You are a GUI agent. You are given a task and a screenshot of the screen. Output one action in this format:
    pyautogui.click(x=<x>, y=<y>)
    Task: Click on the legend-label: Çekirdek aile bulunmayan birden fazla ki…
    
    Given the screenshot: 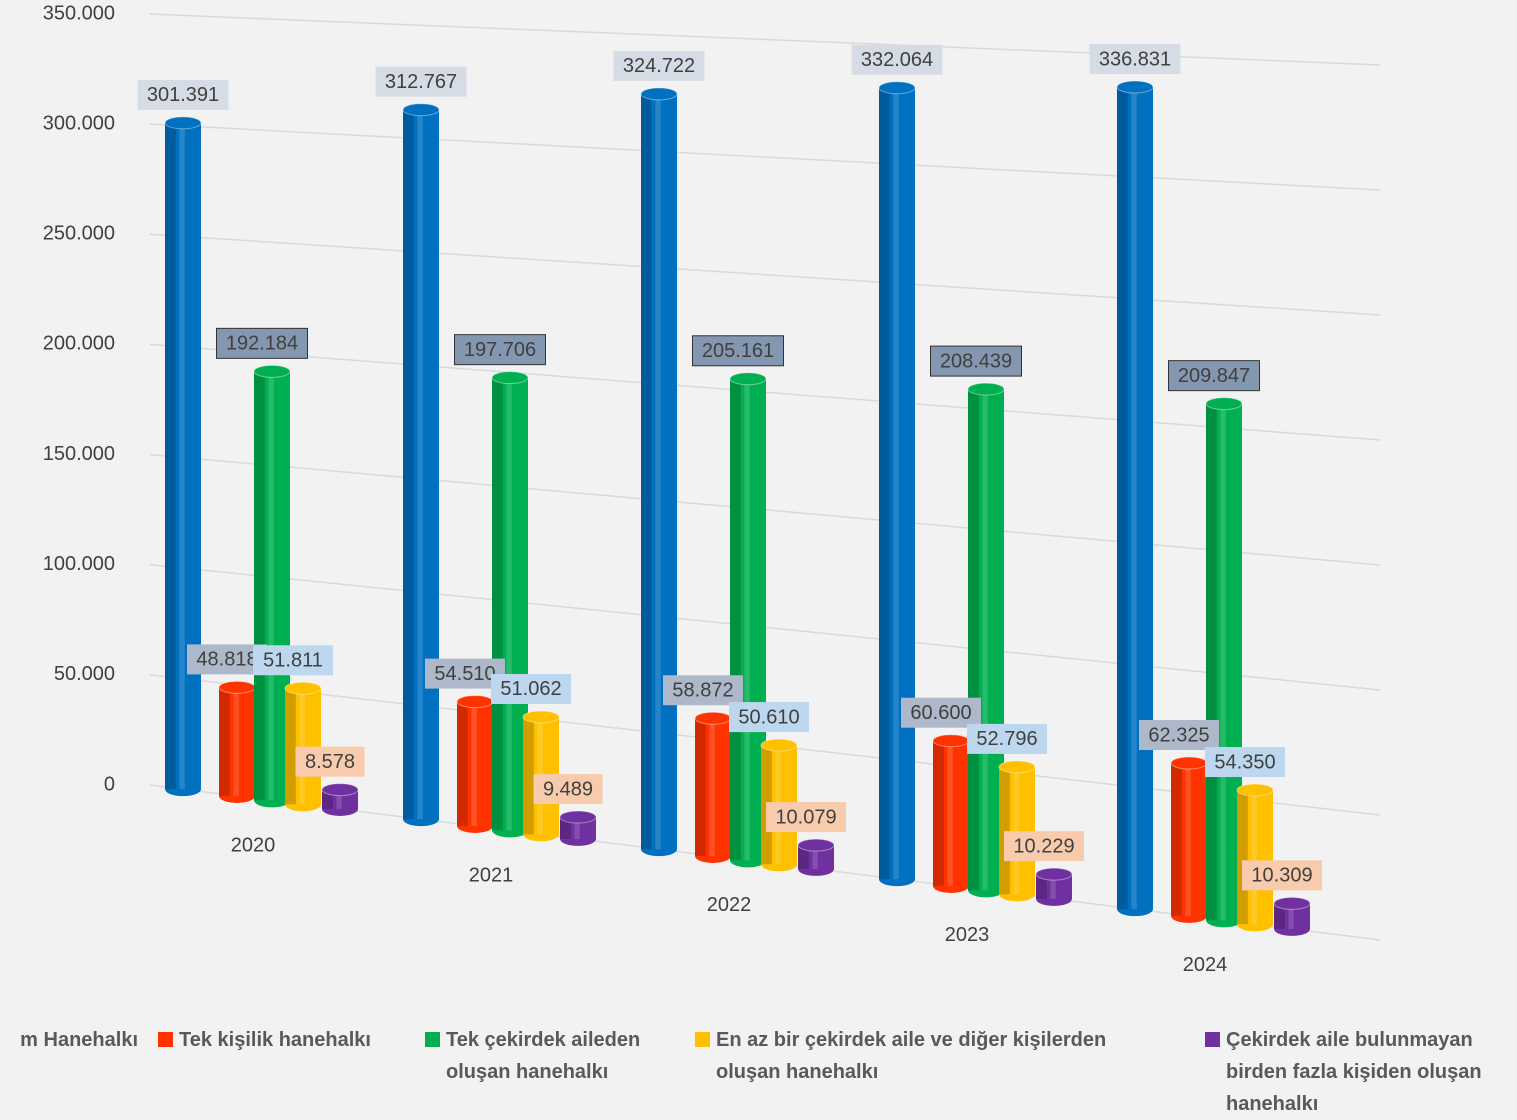 What is the action you would take?
    pyautogui.click(x=1354, y=1072)
    